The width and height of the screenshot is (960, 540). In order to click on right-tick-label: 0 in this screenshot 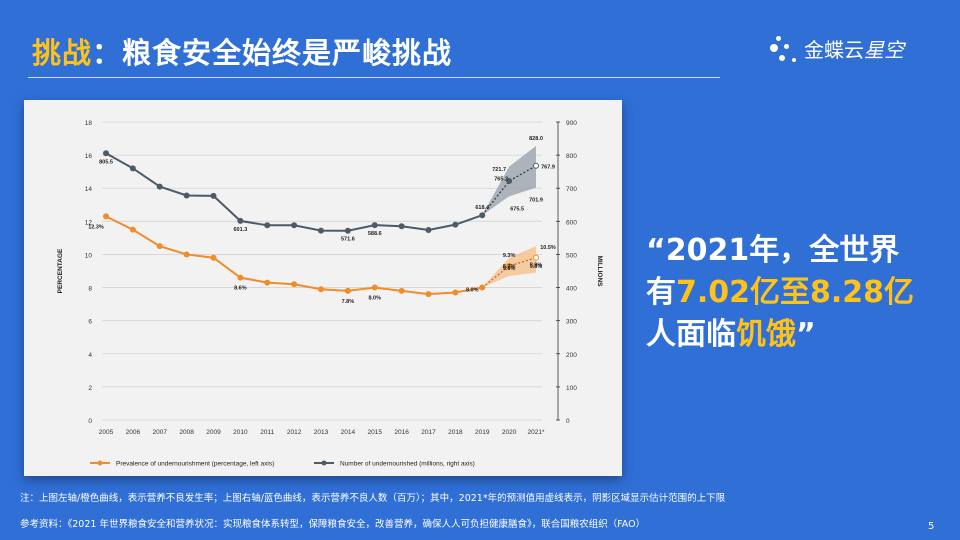, I will do `click(568, 421)`.